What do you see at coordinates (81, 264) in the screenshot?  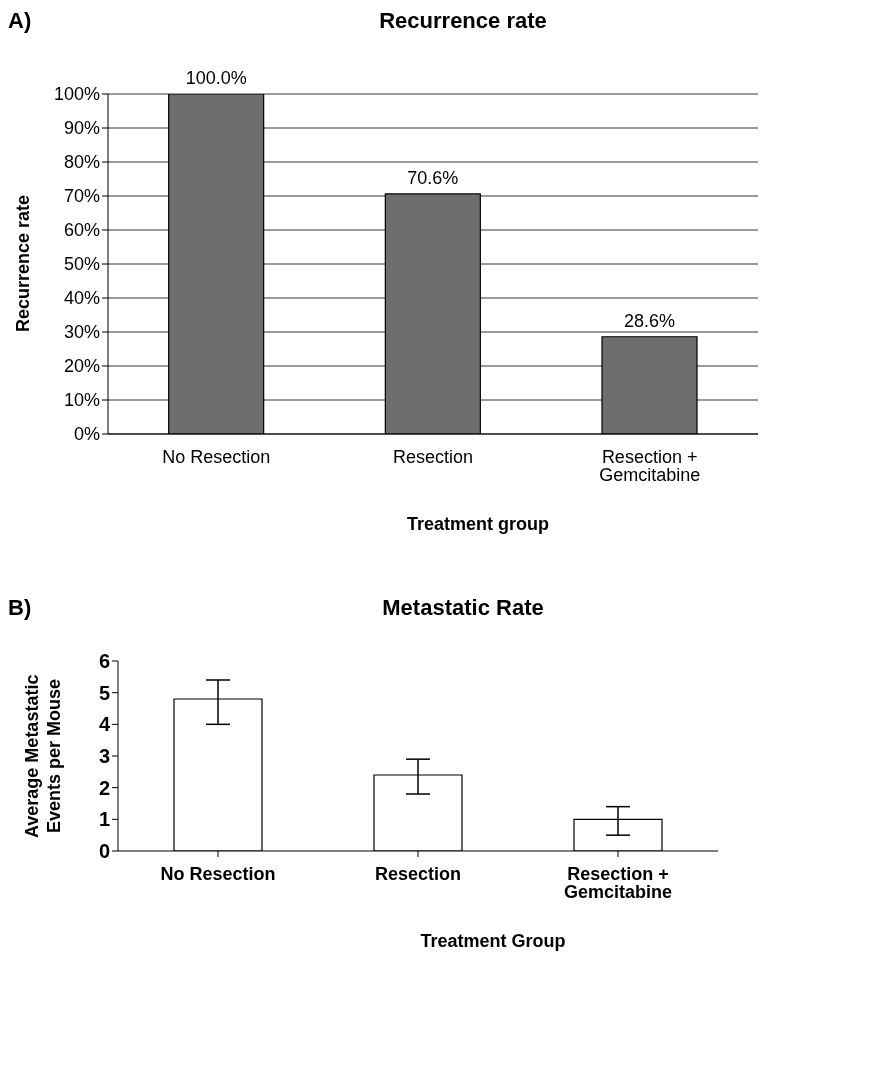 I see `y-tick-label: 50%` at bounding box center [81, 264].